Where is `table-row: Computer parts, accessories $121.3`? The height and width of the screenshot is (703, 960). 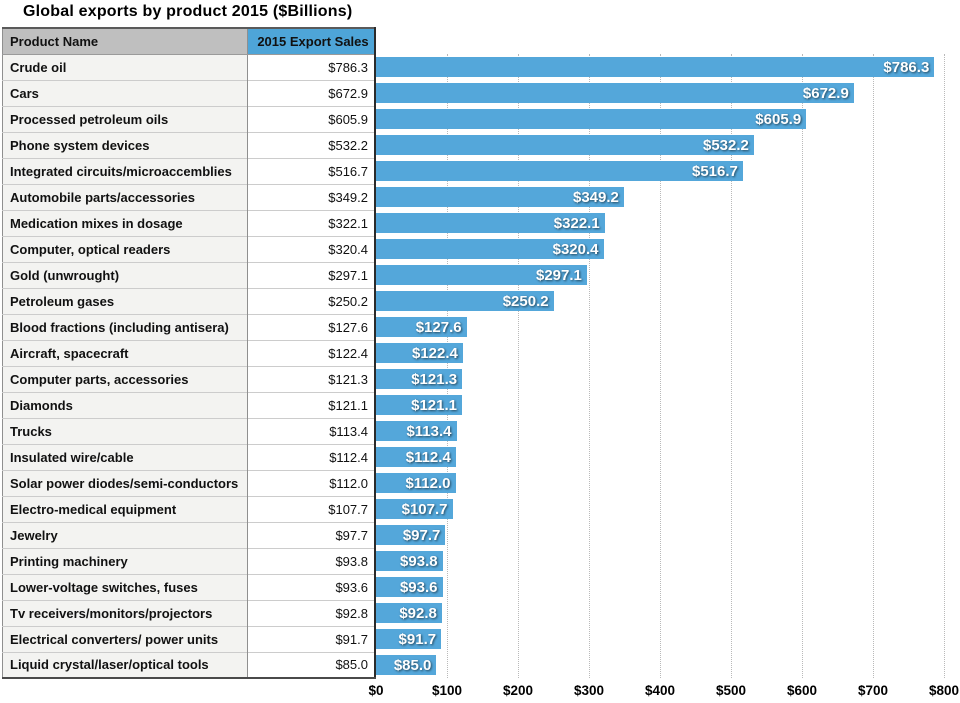 table-row: Computer parts, accessories $121.3 is located at coordinates (188, 378).